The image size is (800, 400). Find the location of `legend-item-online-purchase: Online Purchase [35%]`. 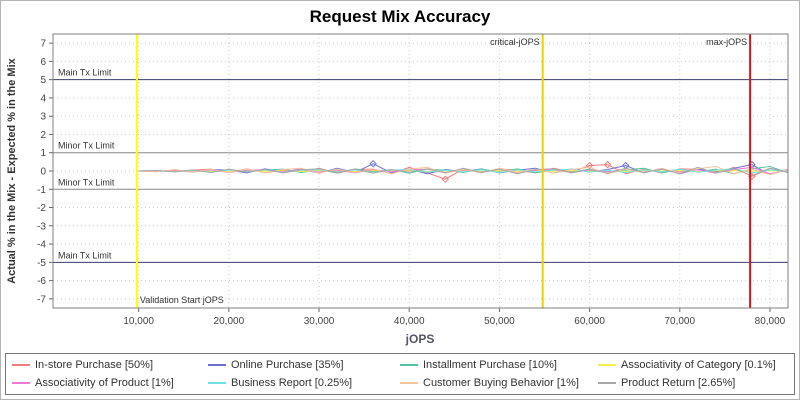

legend-item-online-purchase: Online Purchase [35%] is located at coordinates (304, 365).